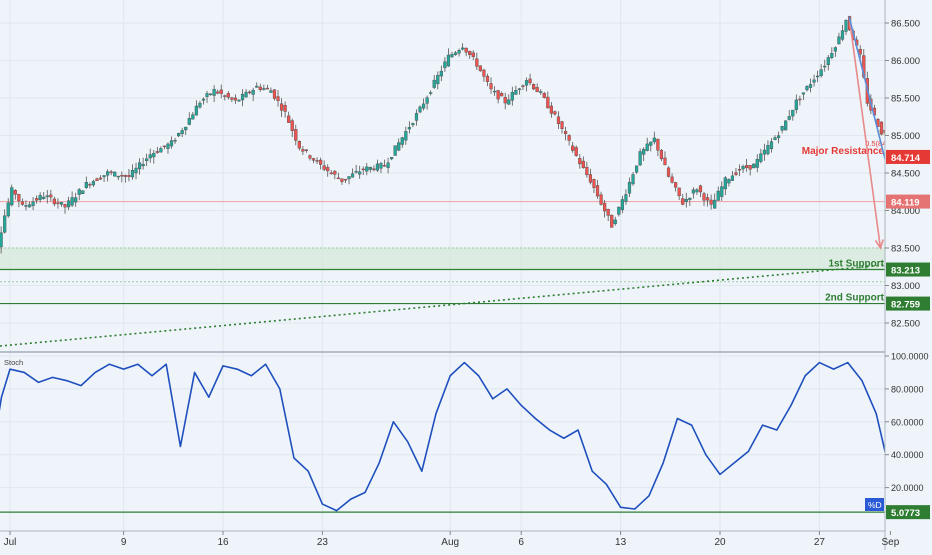 This screenshot has height=555, width=932. What do you see at coordinates (910, 357) in the screenshot?
I see `stoch-tick-label: 100.0000` at bounding box center [910, 357].